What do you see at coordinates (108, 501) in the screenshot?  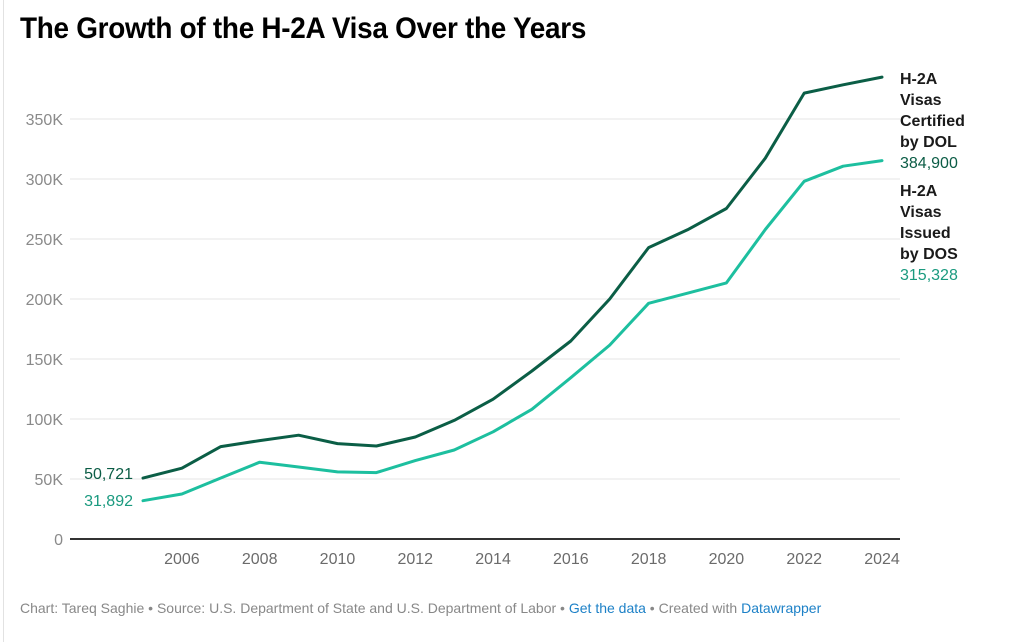 I see `start-value-label: 31,892` at bounding box center [108, 501].